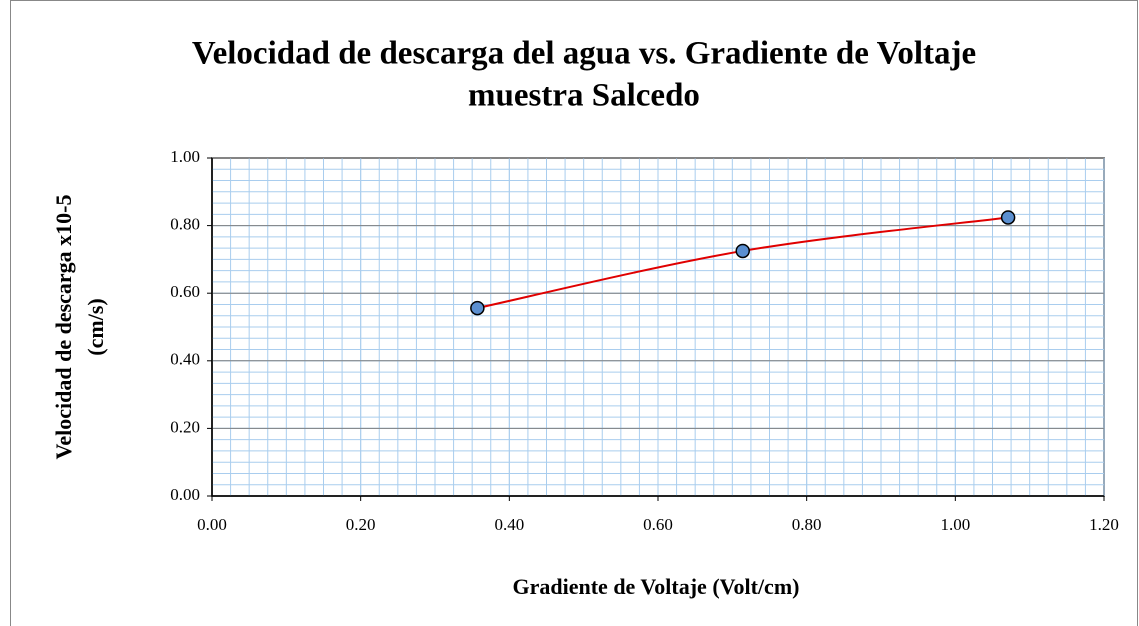 The image size is (1139, 626). What do you see at coordinates (361, 524) in the screenshot?
I see `x-tick-label: 0.20` at bounding box center [361, 524].